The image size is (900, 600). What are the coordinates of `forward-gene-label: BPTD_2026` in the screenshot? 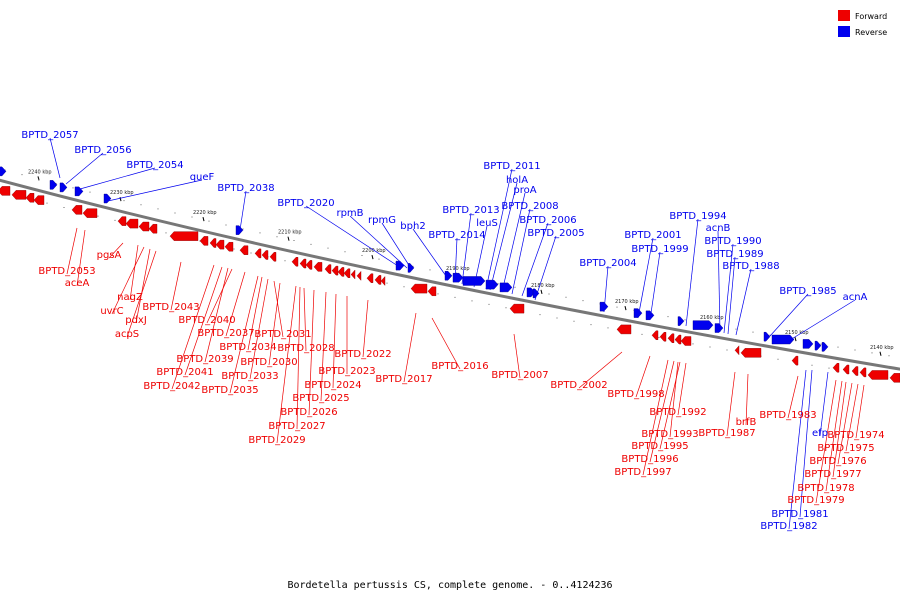 It's located at (308, 412).